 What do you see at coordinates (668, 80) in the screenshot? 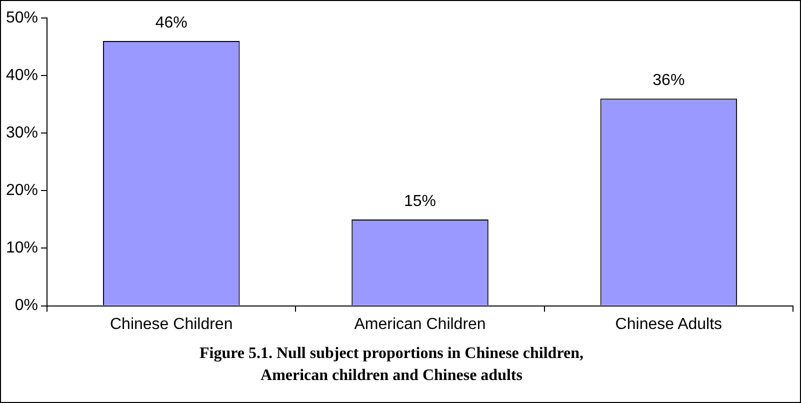
I see `data-label: 36%` at bounding box center [668, 80].